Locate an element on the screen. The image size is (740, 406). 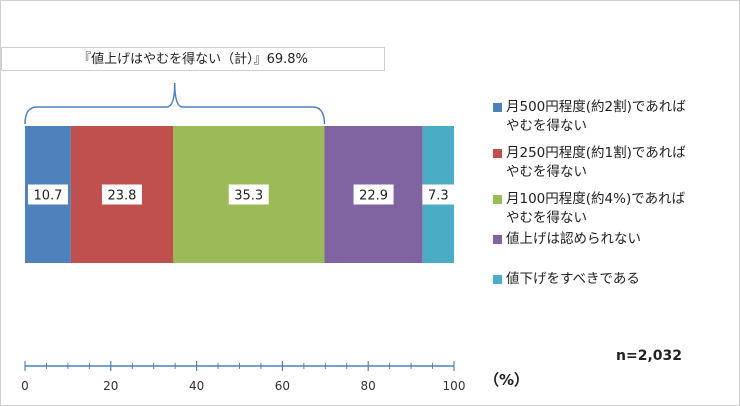
svg-text: 23.8 is located at coordinates (121, 196).